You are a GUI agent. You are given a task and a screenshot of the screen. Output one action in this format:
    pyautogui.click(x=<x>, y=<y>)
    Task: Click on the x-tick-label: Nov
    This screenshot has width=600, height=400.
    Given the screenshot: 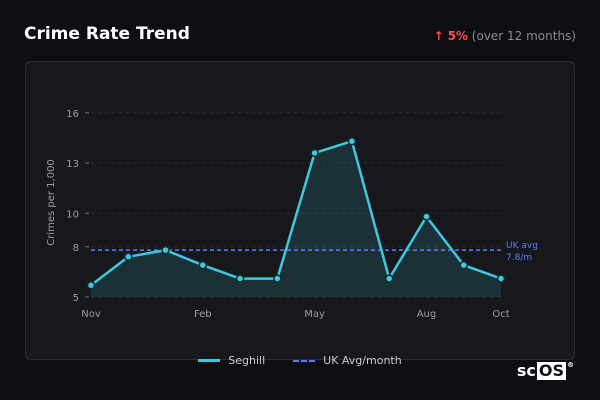 What is the action you would take?
    pyautogui.click(x=91, y=314)
    